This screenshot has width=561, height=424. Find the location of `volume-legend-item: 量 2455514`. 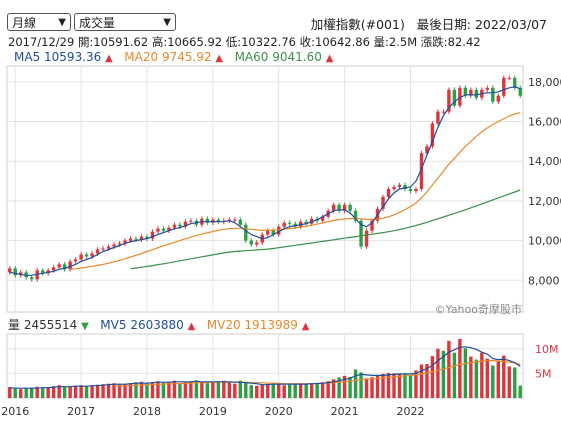

volume-legend-item: 量 2455514 is located at coordinates (42, 325).